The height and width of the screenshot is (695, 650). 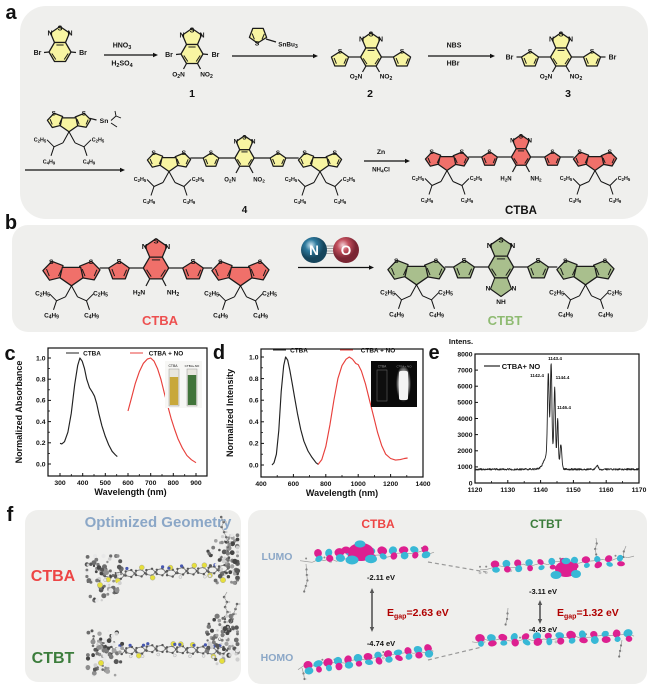 I want to click on svg-text: 1144.4, so click(x=563, y=377).